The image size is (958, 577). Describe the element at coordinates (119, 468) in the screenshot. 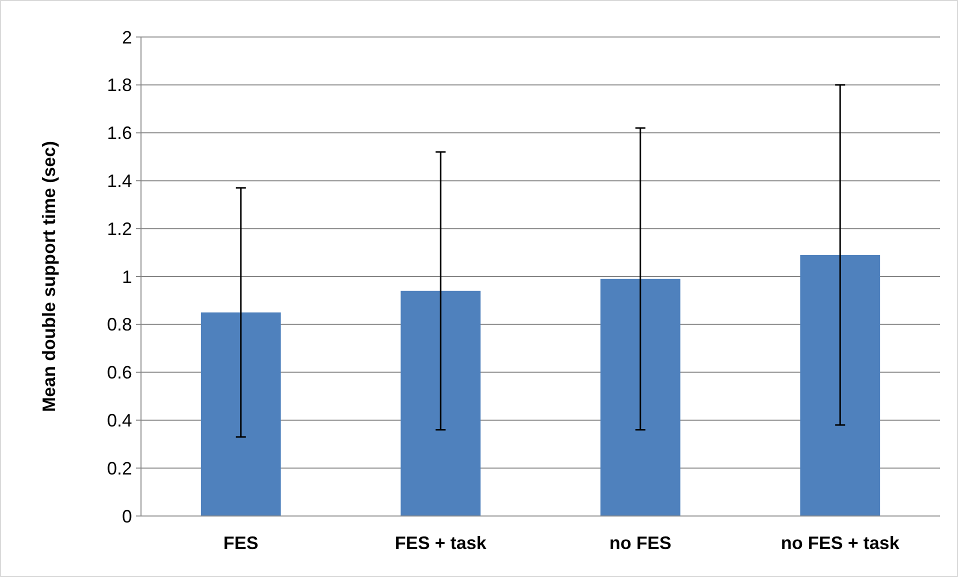

I see `y-tick-label: 0.2` at that location.